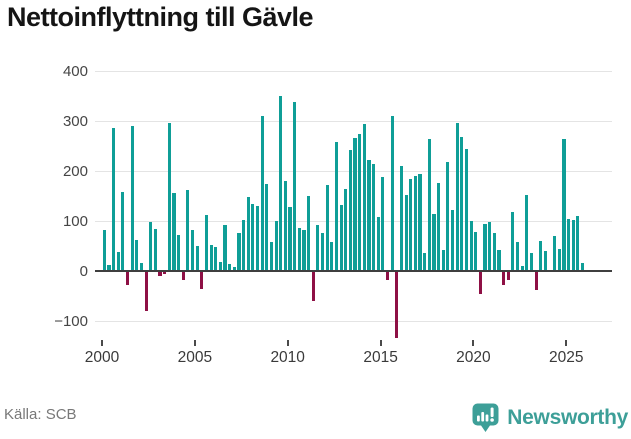  I want to click on x-tick-label: 2010, so click(287, 357).